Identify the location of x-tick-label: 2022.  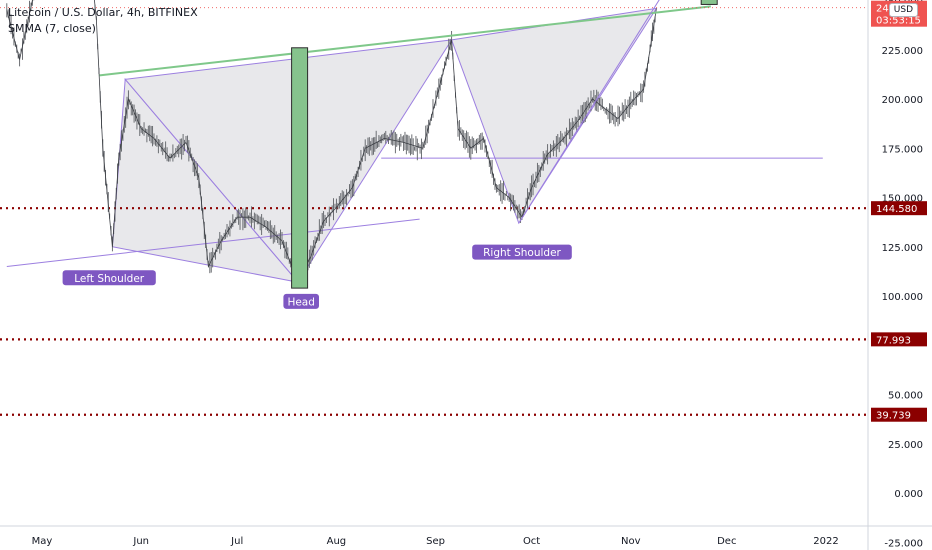
(825, 541).